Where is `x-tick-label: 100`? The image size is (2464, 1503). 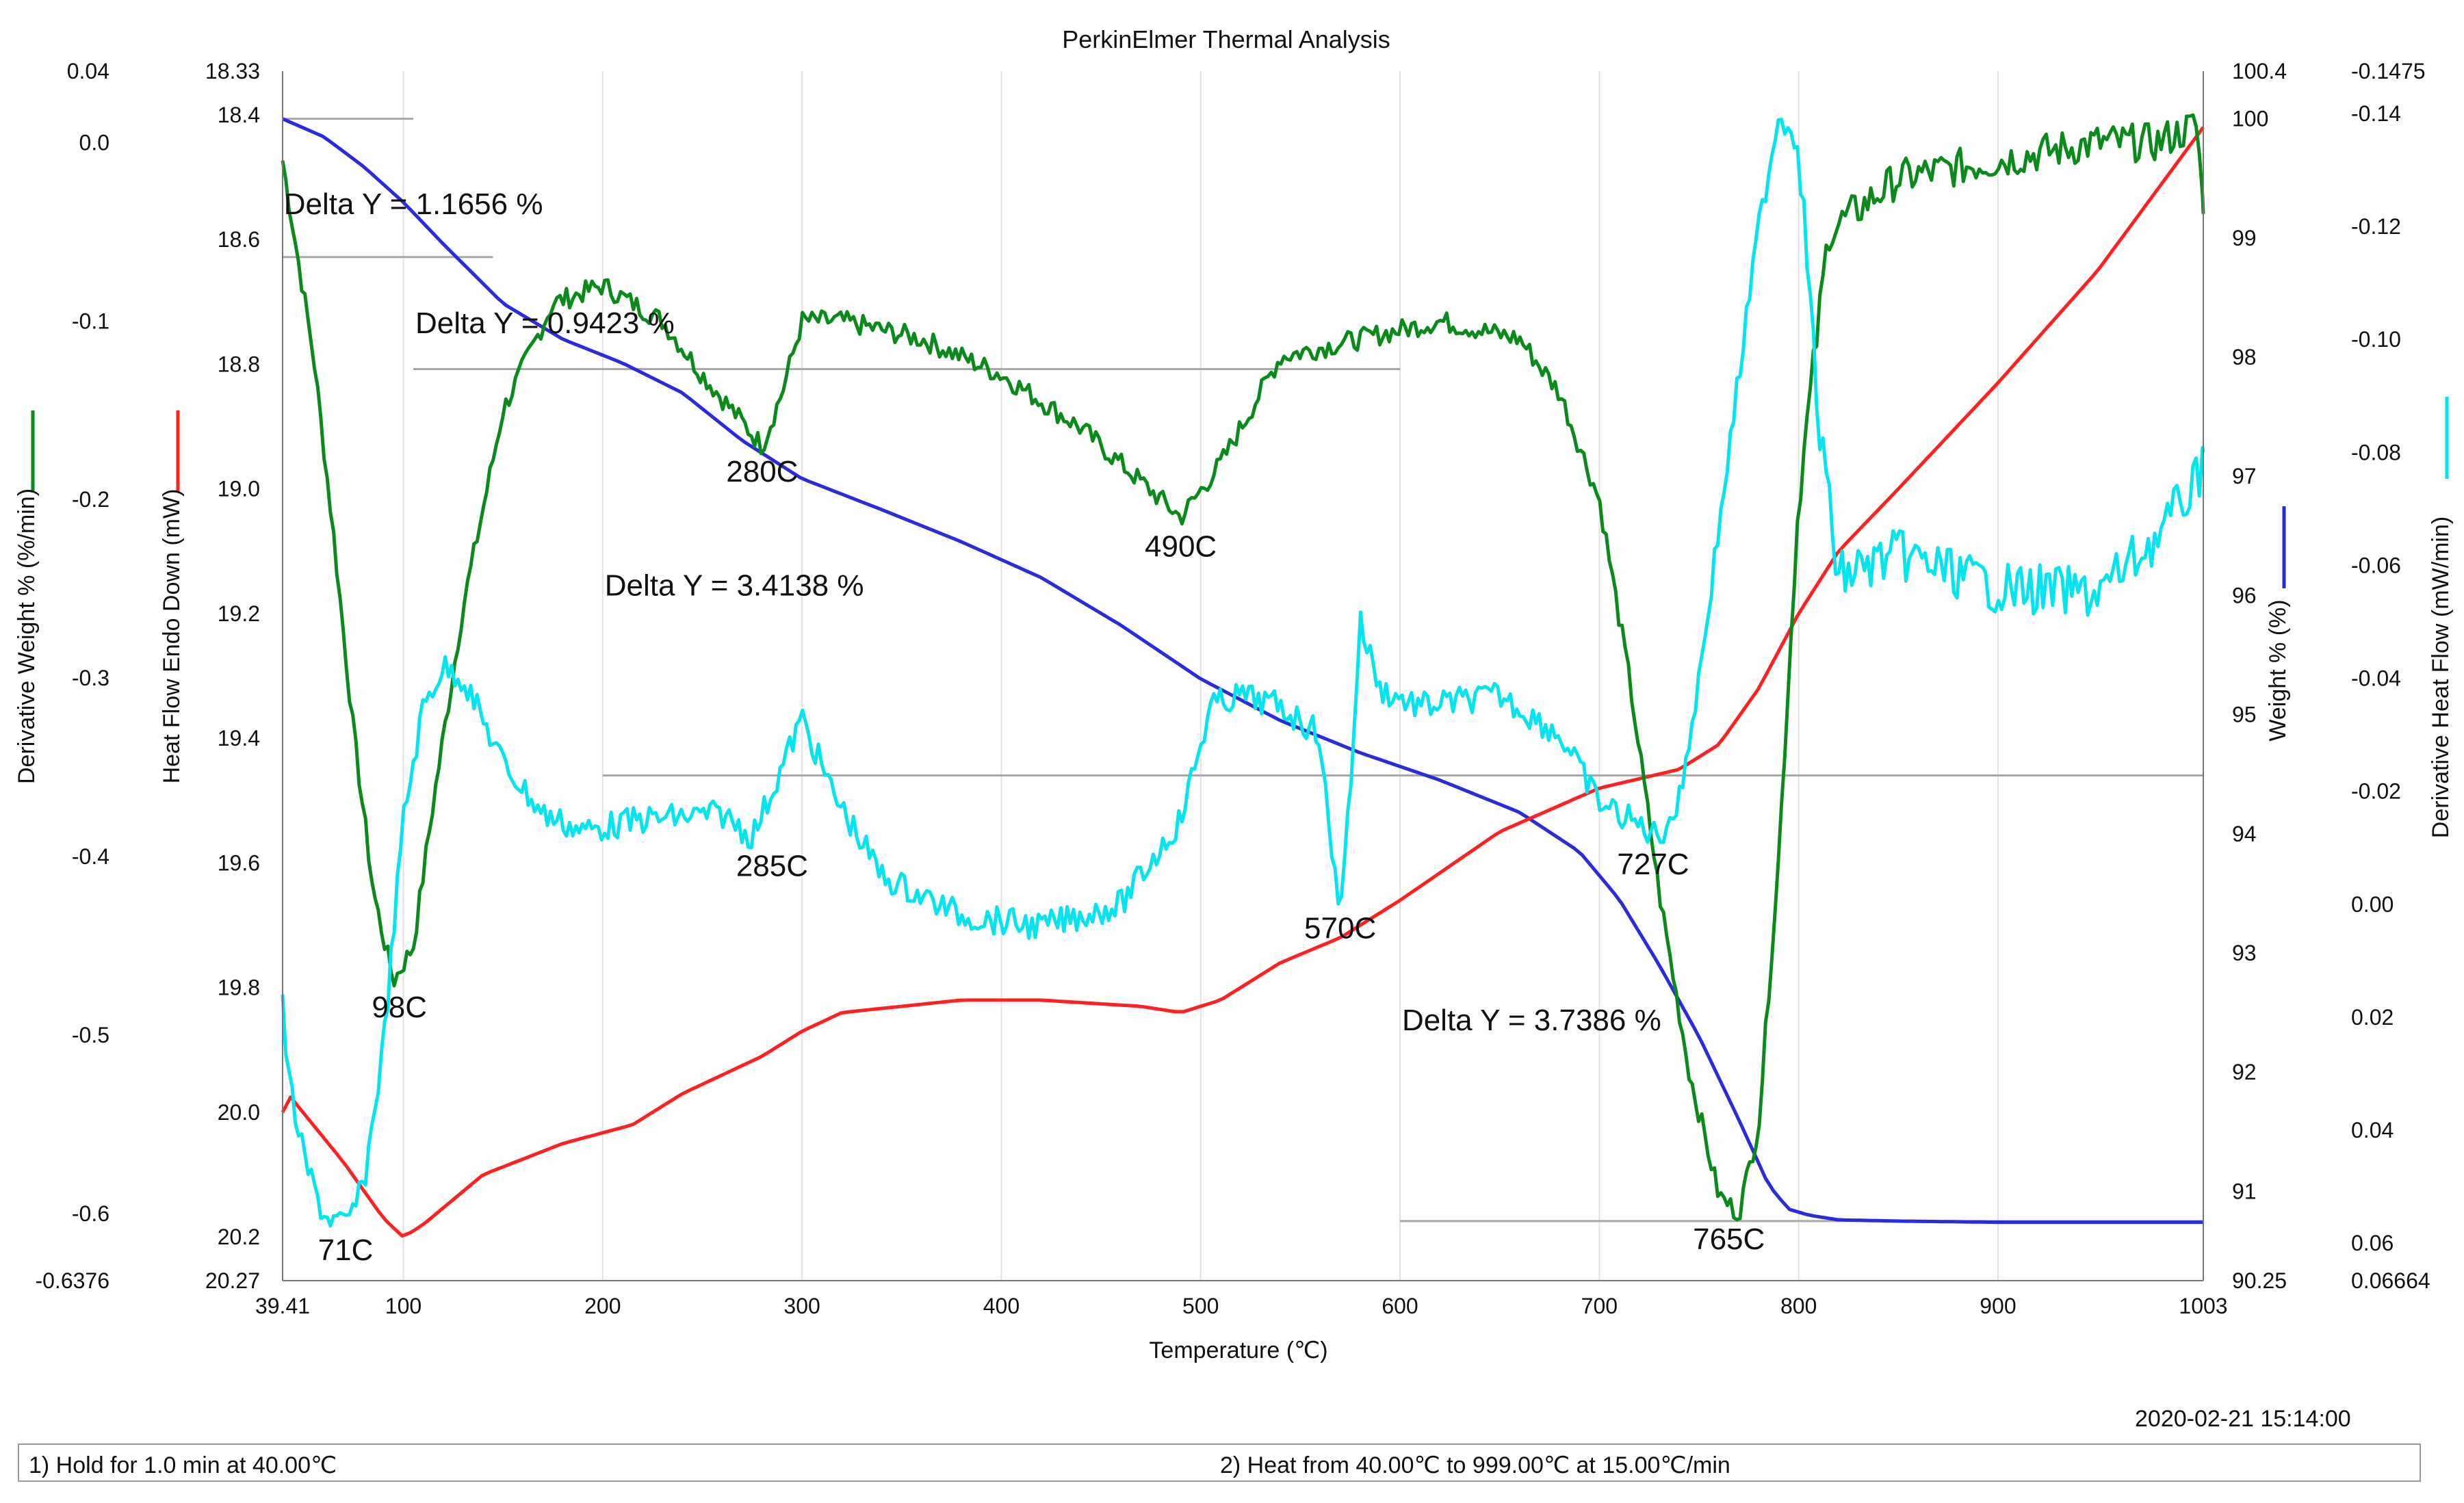 x-tick-label: 100 is located at coordinates (403, 1306).